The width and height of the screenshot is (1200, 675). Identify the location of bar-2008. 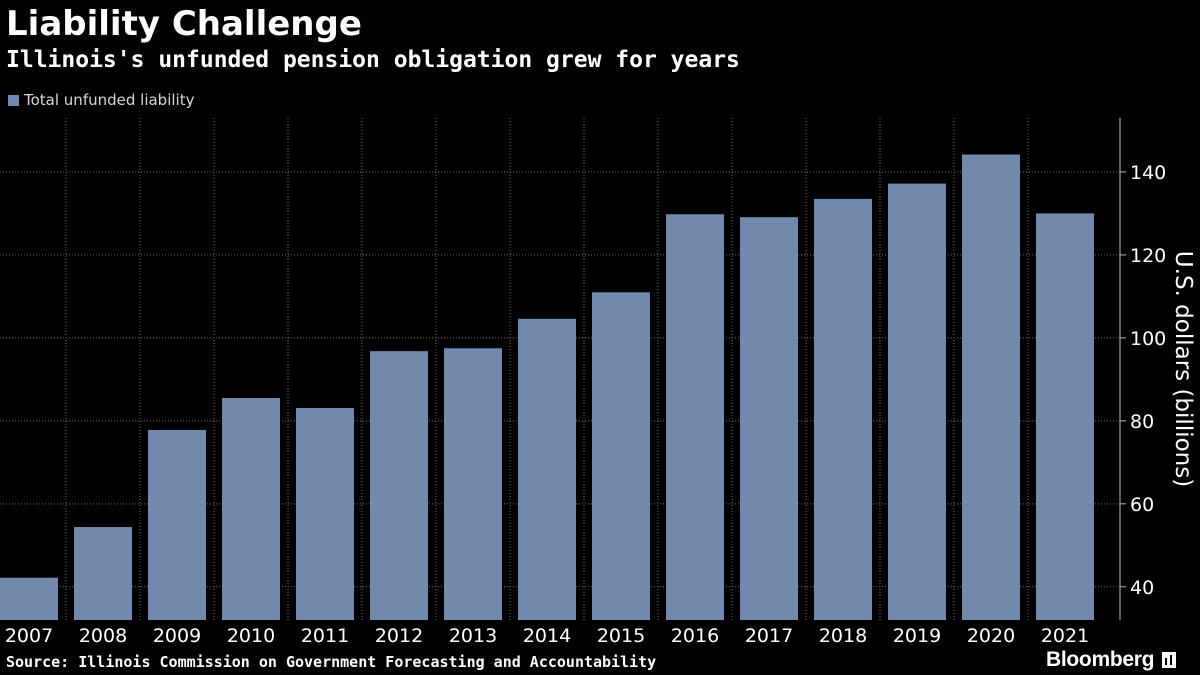
(103, 573).